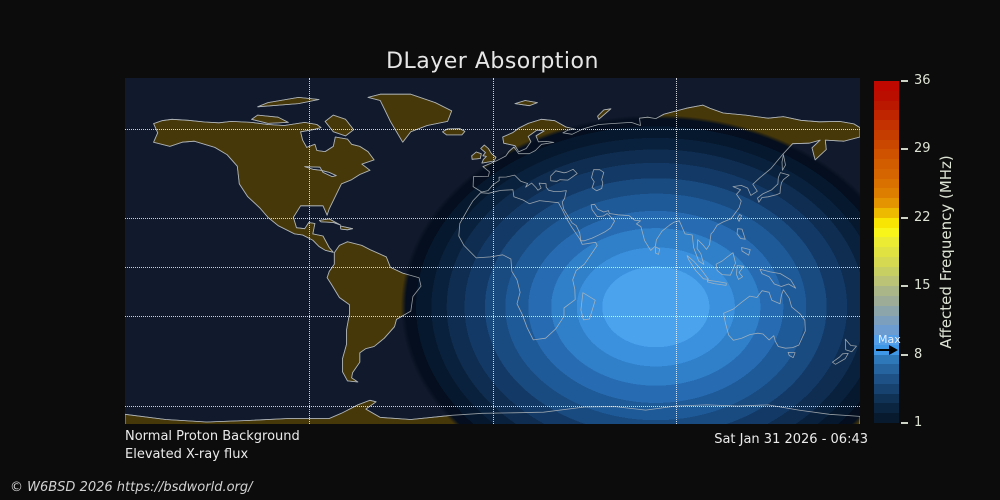 Image resolution: width=1000 pixels, height=500 pixels. What do you see at coordinates (187, 454) in the screenshot?
I see `xray-status-text: Elevated X-ray flux` at bounding box center [187, 454].